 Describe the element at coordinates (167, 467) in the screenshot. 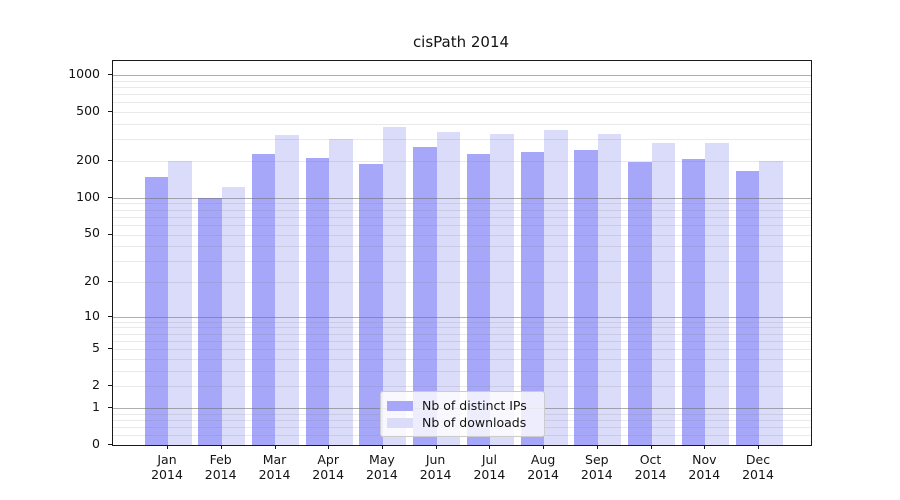

I see `x-tick-label: Jan 2014` at that location.